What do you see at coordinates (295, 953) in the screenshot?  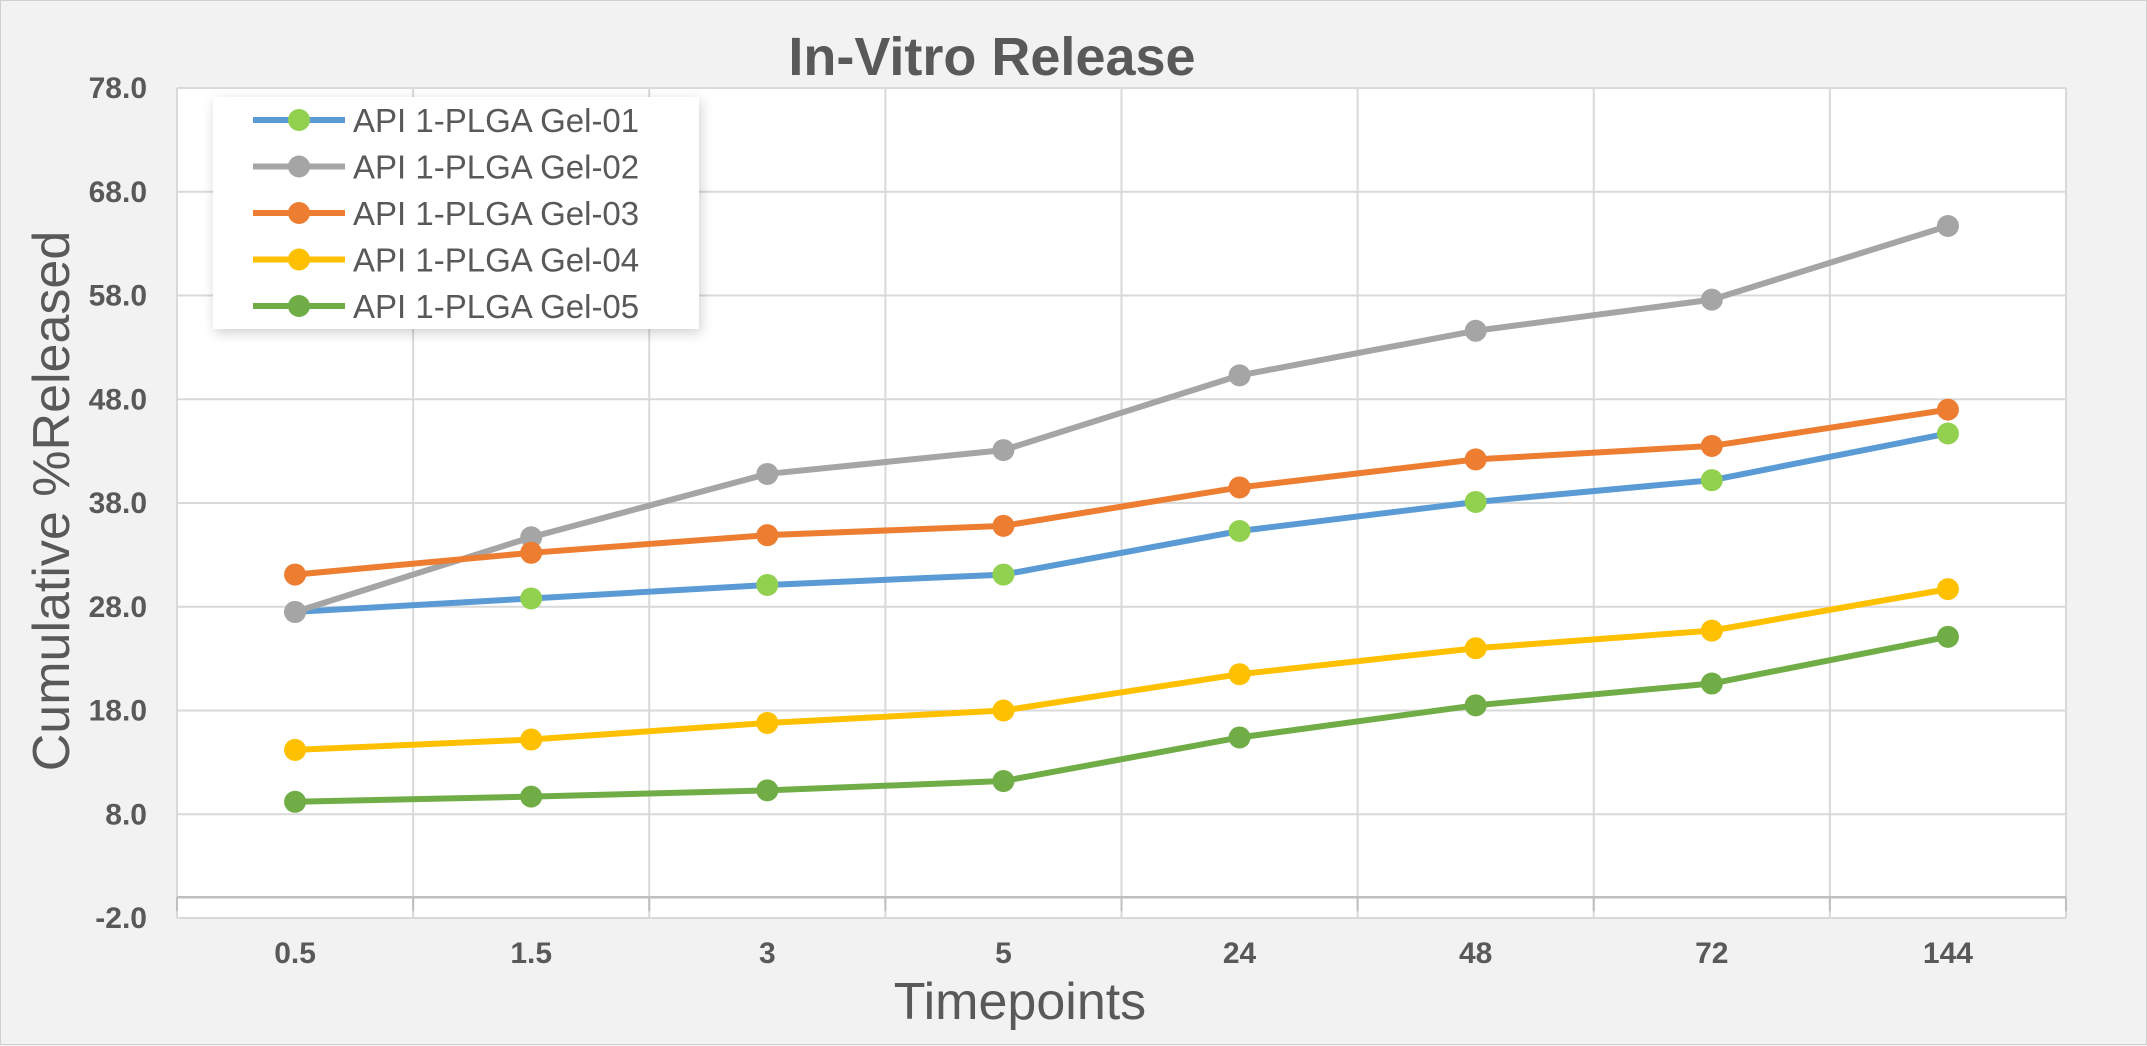 I see `x-tick-label: 0.5` at bounding box center [295, 953].